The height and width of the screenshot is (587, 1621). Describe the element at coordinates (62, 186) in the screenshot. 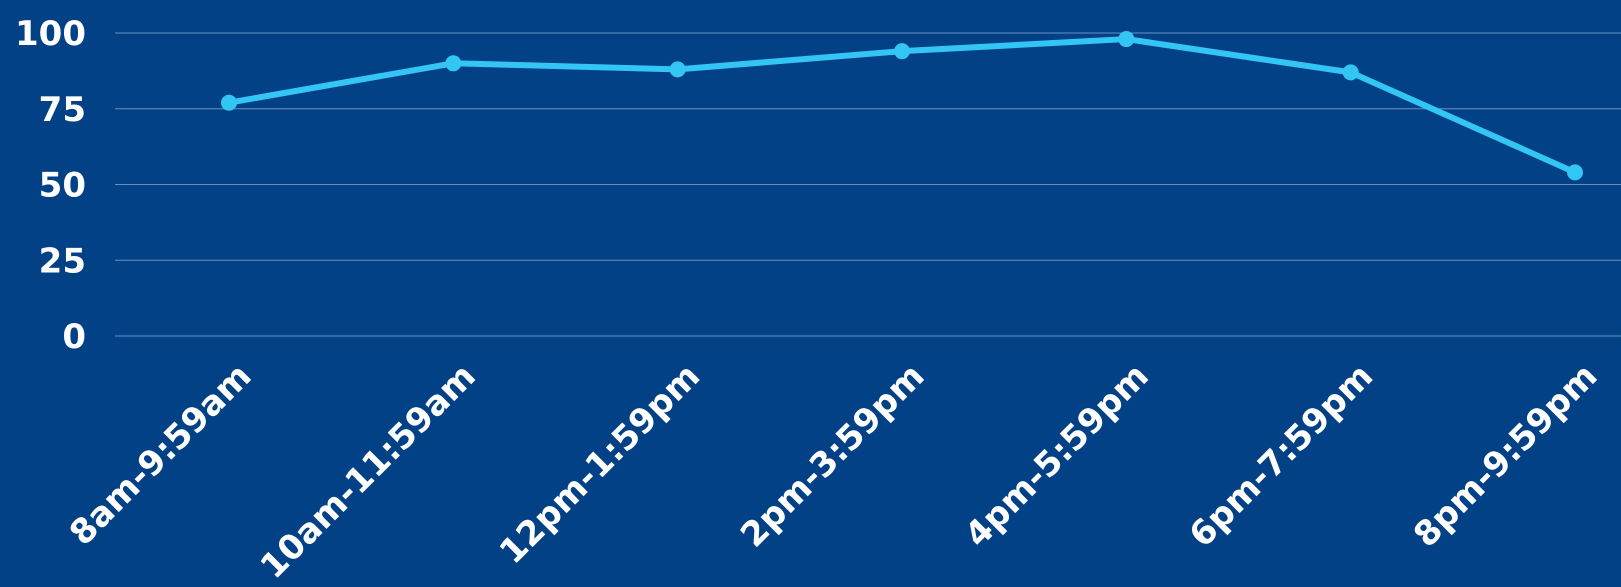

I see `y-tick-label: 50` at that location.